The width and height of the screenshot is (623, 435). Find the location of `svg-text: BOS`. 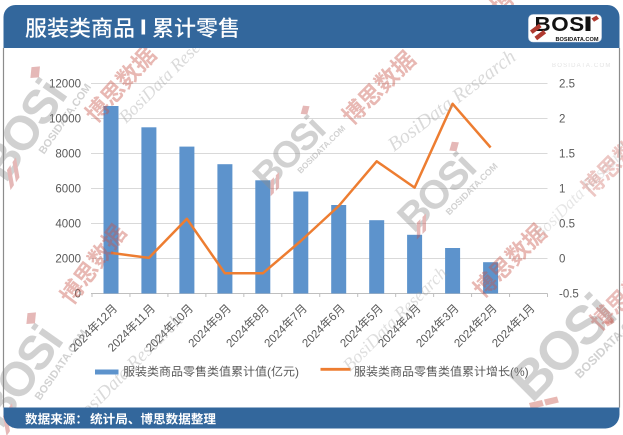

svg-text: BOS is located at coordinates (560, 25).